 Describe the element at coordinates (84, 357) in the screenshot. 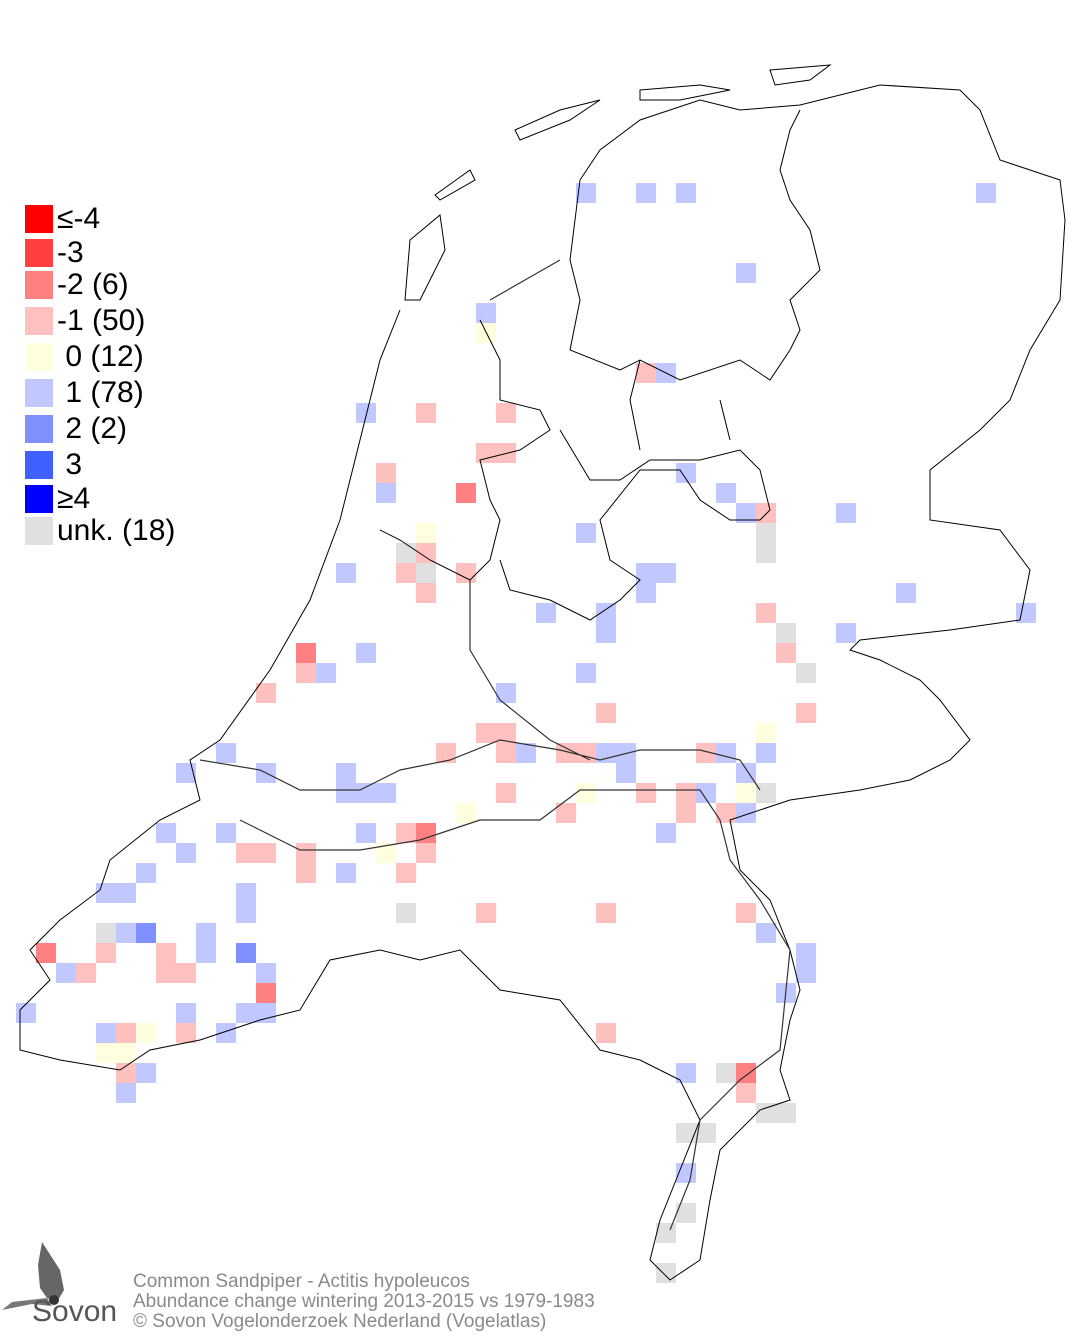

I see `legend-item: 0 (12)` at that location.